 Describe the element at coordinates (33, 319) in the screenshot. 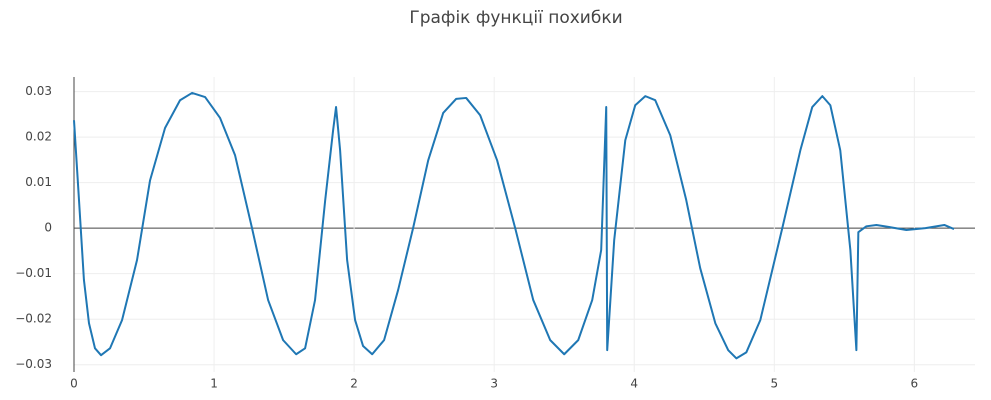

I see `y-tick-label: −0.02` at that location.